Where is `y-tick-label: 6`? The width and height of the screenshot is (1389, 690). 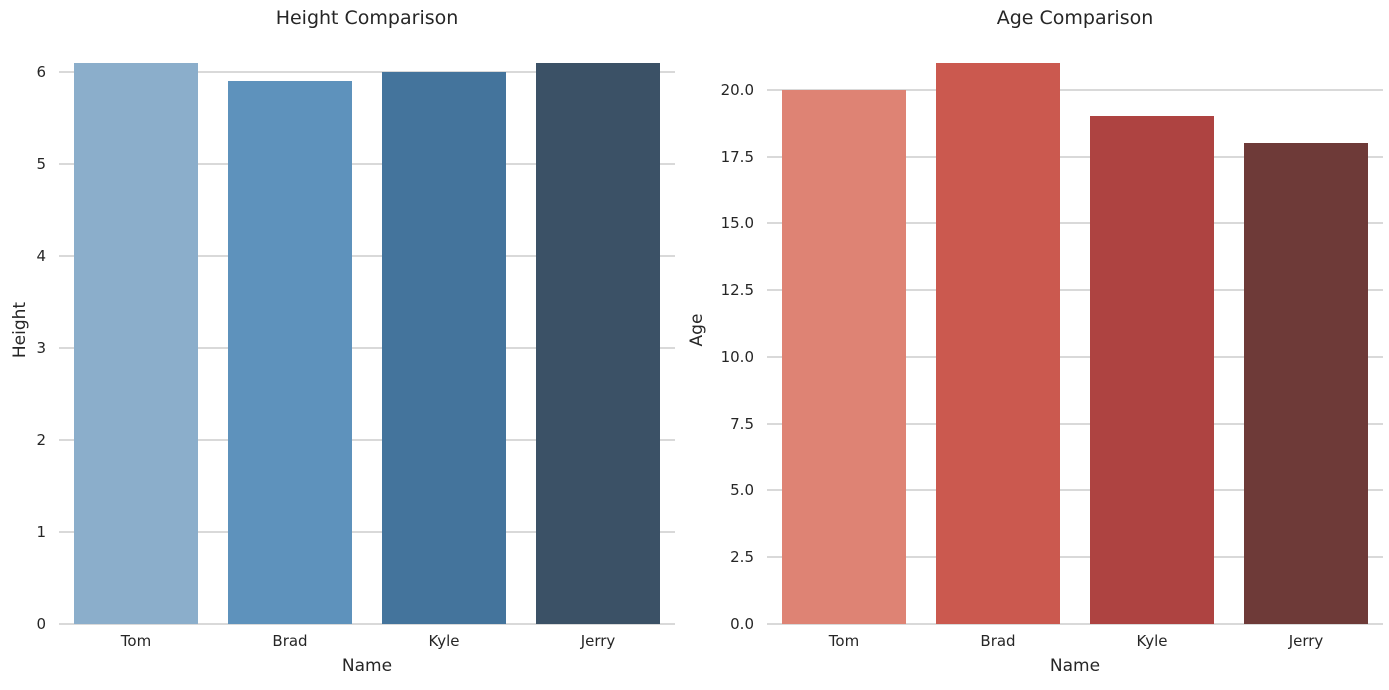
y-tick-label: 6 is located at coordinates (41, 72).